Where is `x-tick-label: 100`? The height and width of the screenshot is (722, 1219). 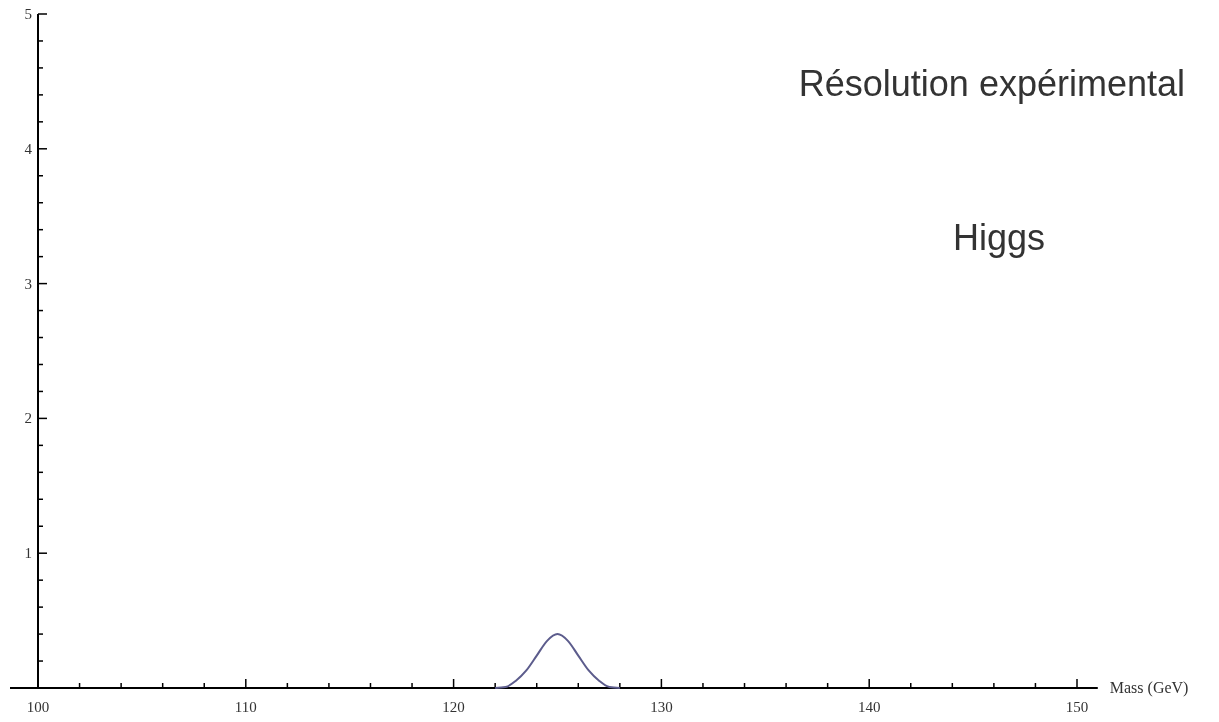
x-tick-label: 100 is located at coordinates (38, 707).